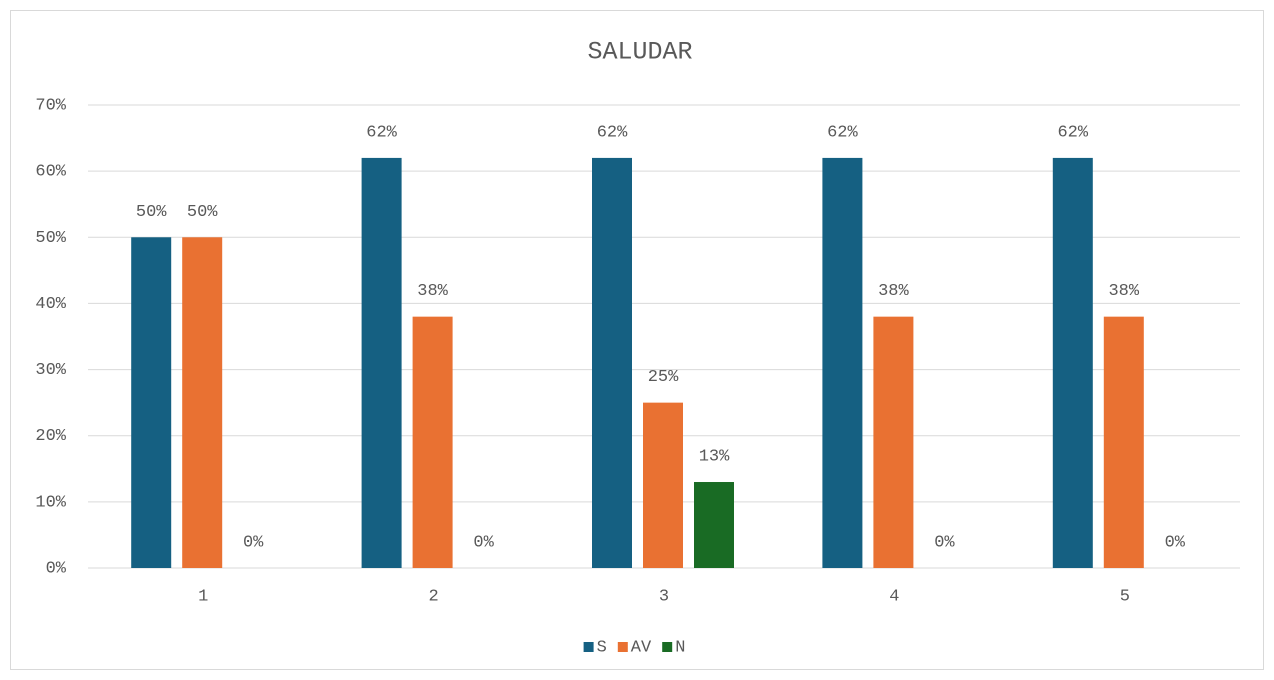 This screenshot has width=1274, height=680. I want to click on data-label: 13%, so click(714, 456).